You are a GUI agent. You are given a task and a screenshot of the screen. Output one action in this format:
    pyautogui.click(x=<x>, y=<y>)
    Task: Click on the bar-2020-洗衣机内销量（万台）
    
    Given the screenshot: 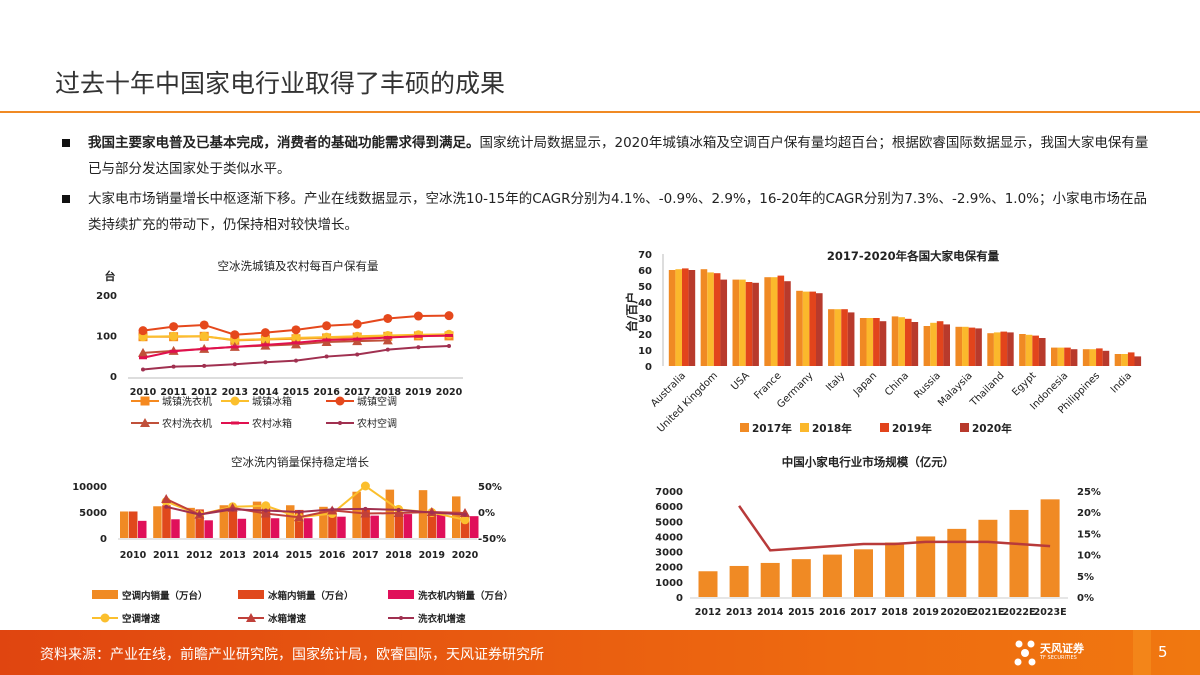 What is the action you would take?
    pyautogui.click(x=474, y=527)
    